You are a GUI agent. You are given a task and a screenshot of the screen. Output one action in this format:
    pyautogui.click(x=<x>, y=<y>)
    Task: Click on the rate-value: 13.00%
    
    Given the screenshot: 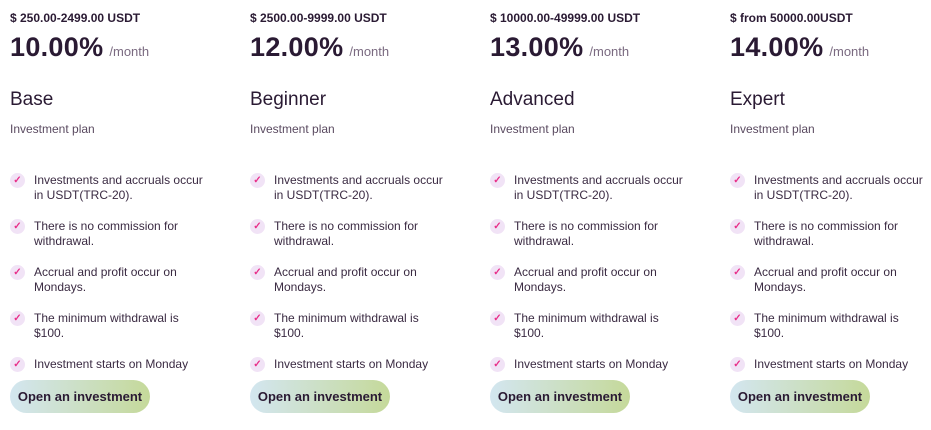 What is the action you would take?
    pyautogui.click(x=537, y=47)
    